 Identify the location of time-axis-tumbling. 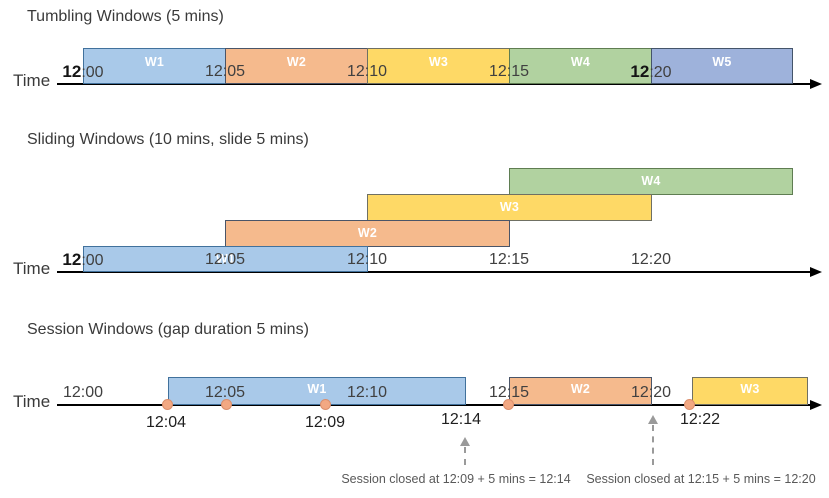
(433, 84).